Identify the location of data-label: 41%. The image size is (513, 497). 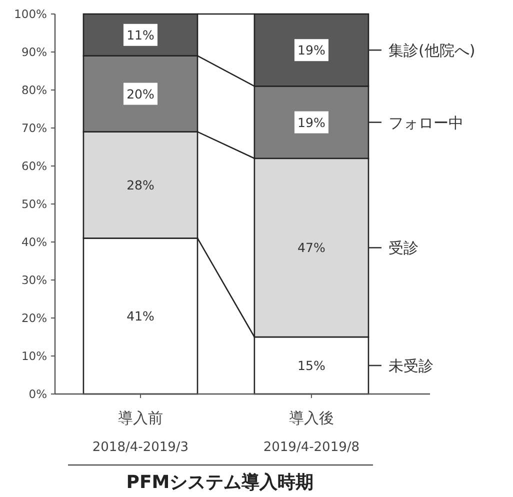
(140, 316).